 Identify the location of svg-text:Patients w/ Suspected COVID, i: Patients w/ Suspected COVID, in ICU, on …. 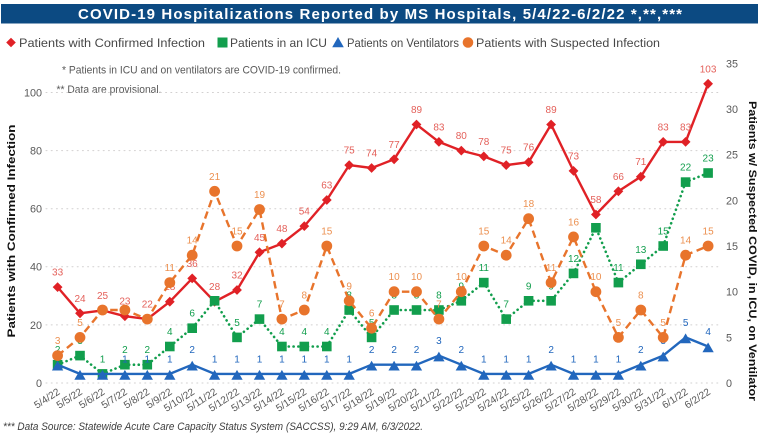
(752, 251).